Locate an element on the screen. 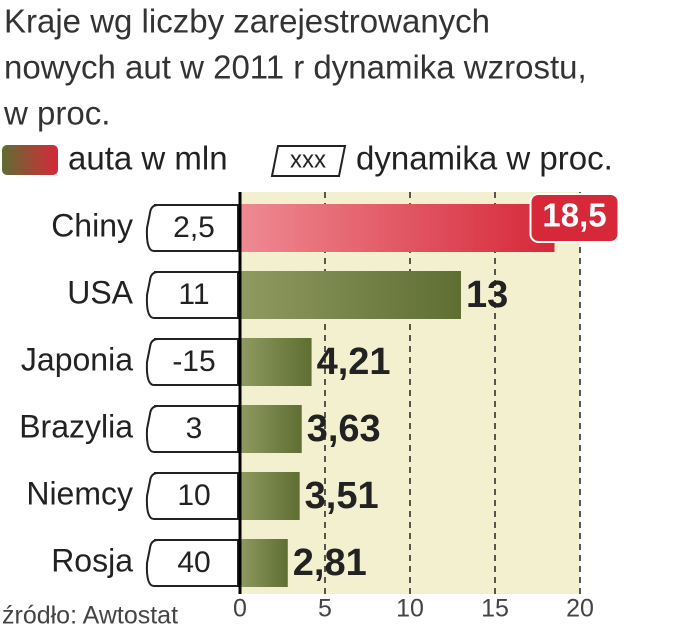  growth-label: 3 is located at coordinates (194, 428).